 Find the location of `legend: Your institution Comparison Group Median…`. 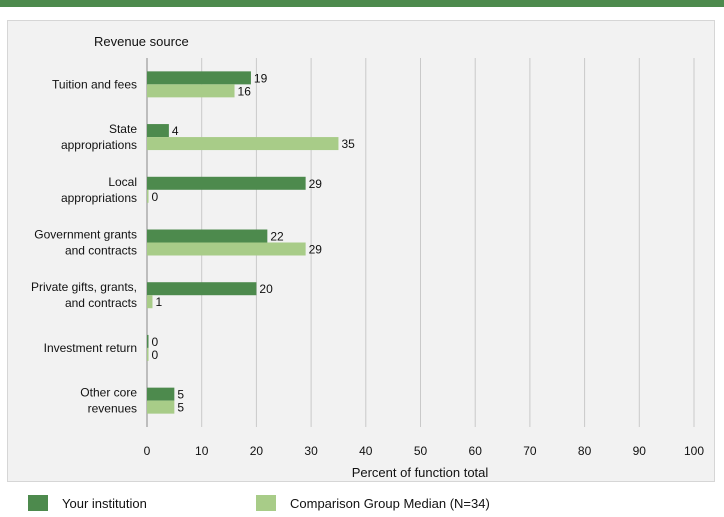

legend: Your institution Comparison Group Median… is located at coordinates (362, 501).